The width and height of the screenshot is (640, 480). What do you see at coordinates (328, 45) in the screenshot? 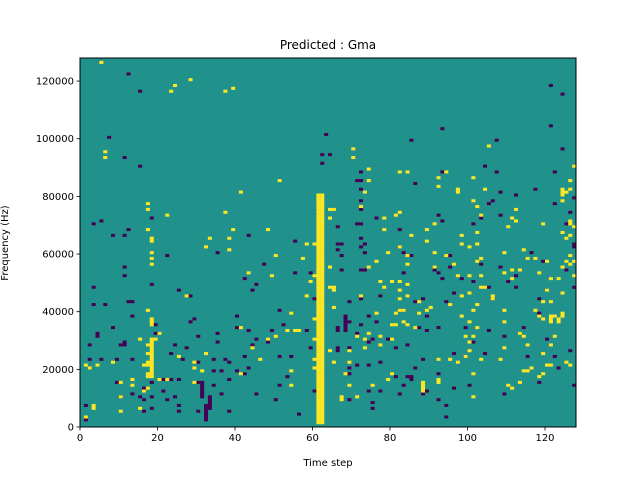
I see `chart-title: Predicted : Gma` at bounding box center [328, 45].